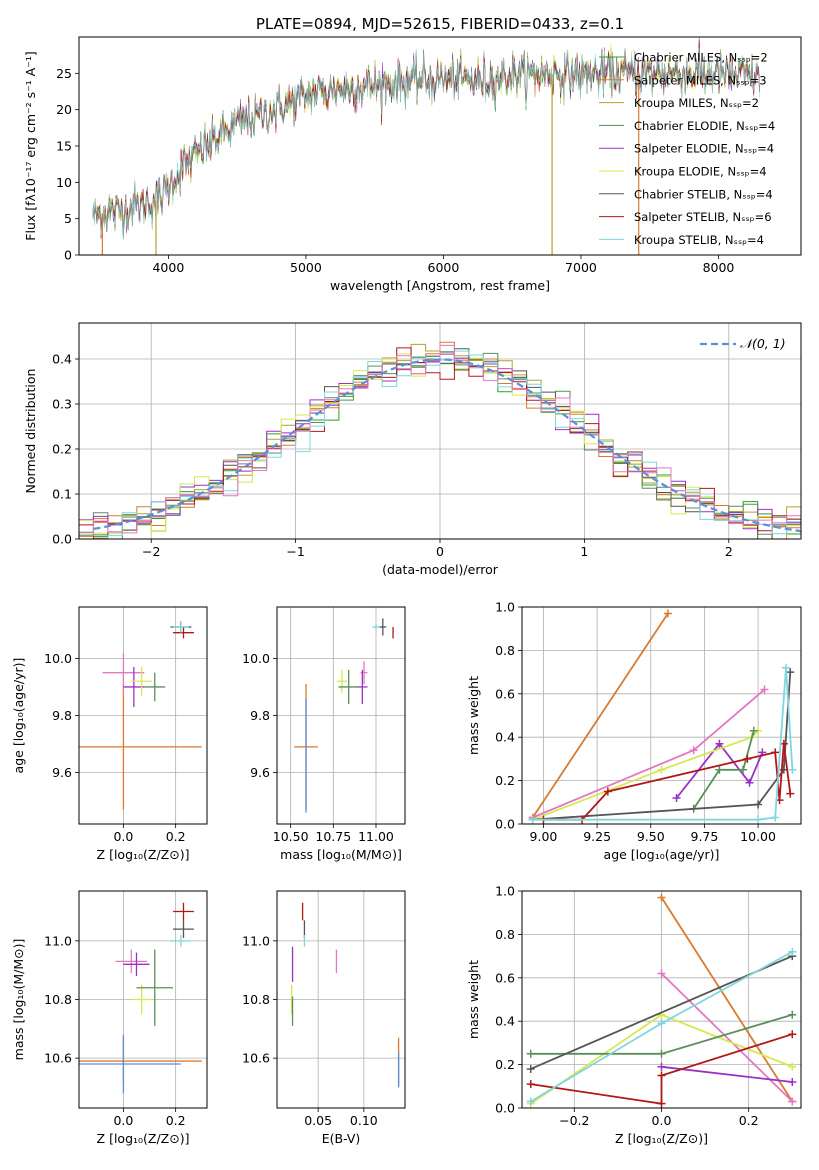 Image resolution: width=819 pixels, height=1170 pixels. Describe the element at coordinates (64, 109) in the screenshot. I see `y-tick-label: 20` at that location.